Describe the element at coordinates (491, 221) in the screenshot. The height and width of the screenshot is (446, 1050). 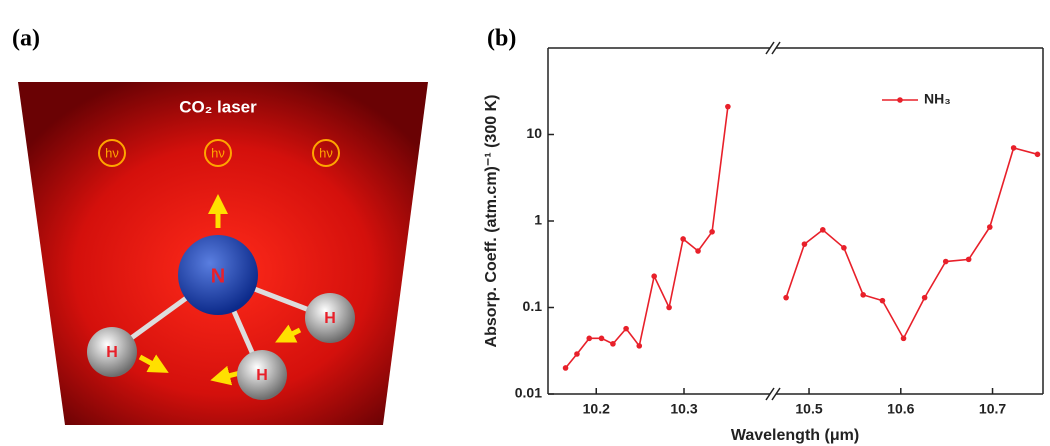
I see `y-axis-label: Absorp. Coeff. (atm.cm)⁻¹ (300 K)` at that location.